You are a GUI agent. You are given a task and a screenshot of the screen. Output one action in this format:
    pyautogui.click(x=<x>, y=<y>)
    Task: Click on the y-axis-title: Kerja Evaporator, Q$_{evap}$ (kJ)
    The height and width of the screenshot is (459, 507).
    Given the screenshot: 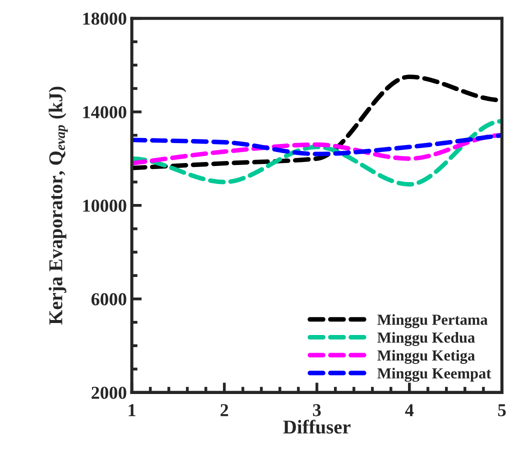 What is the action you would take?
    pyautogui.click(x=58, y=205)
    